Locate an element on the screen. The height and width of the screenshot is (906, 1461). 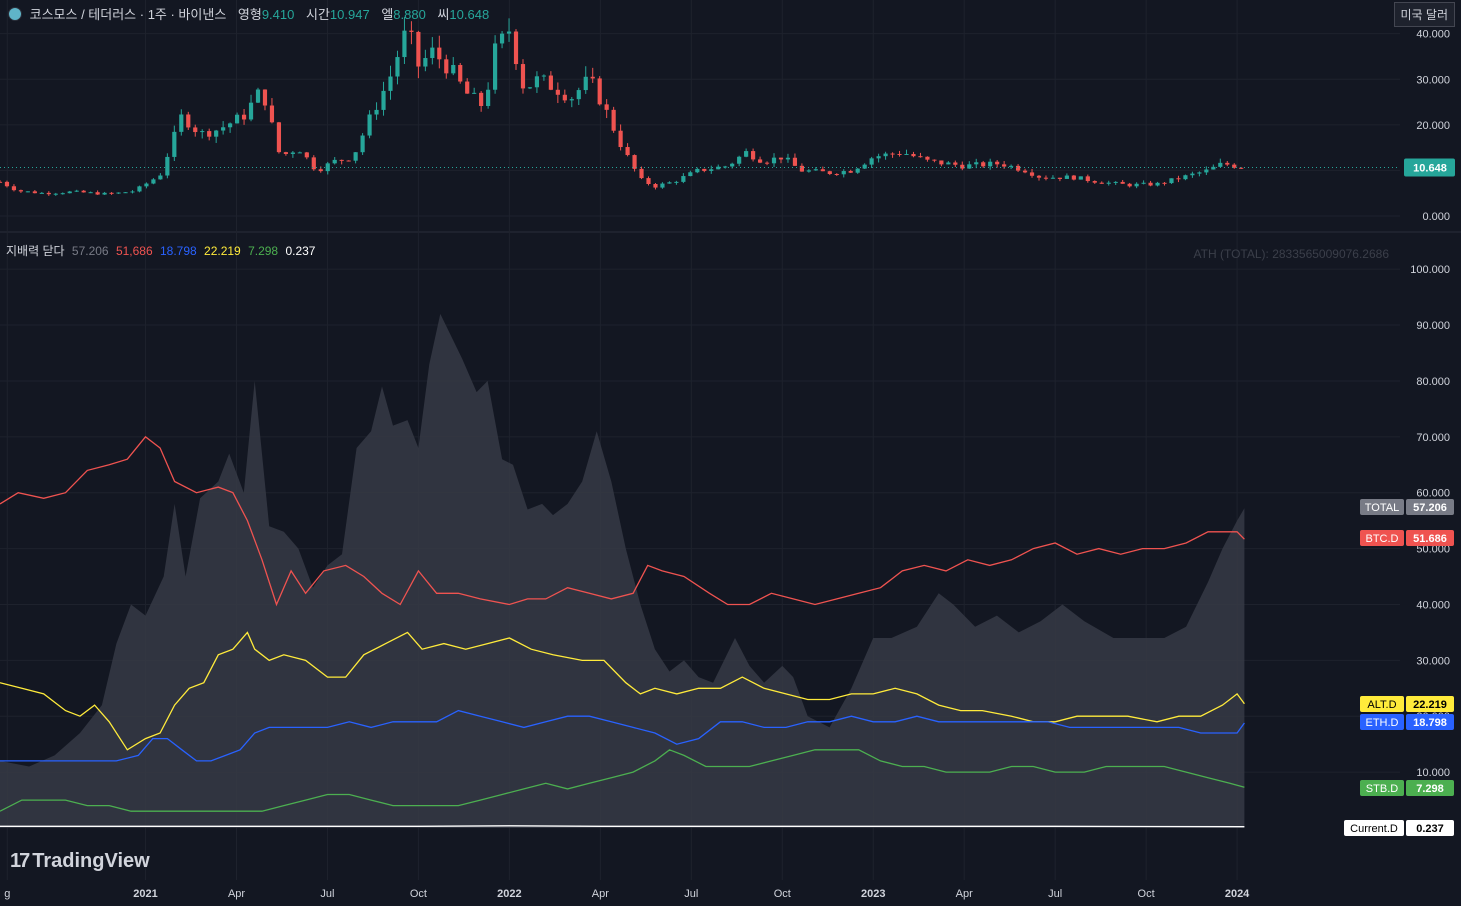
indicator-value-stb: 7.298 is located at coordinates (263, 251).